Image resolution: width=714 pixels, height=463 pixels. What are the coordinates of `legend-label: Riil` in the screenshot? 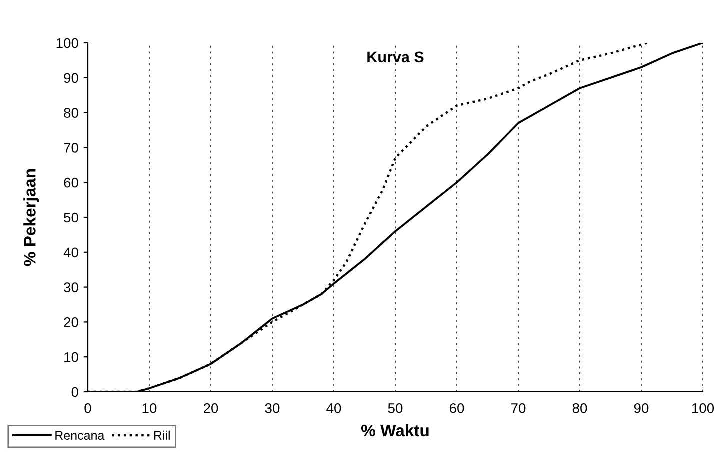 It's located at (162, 435).